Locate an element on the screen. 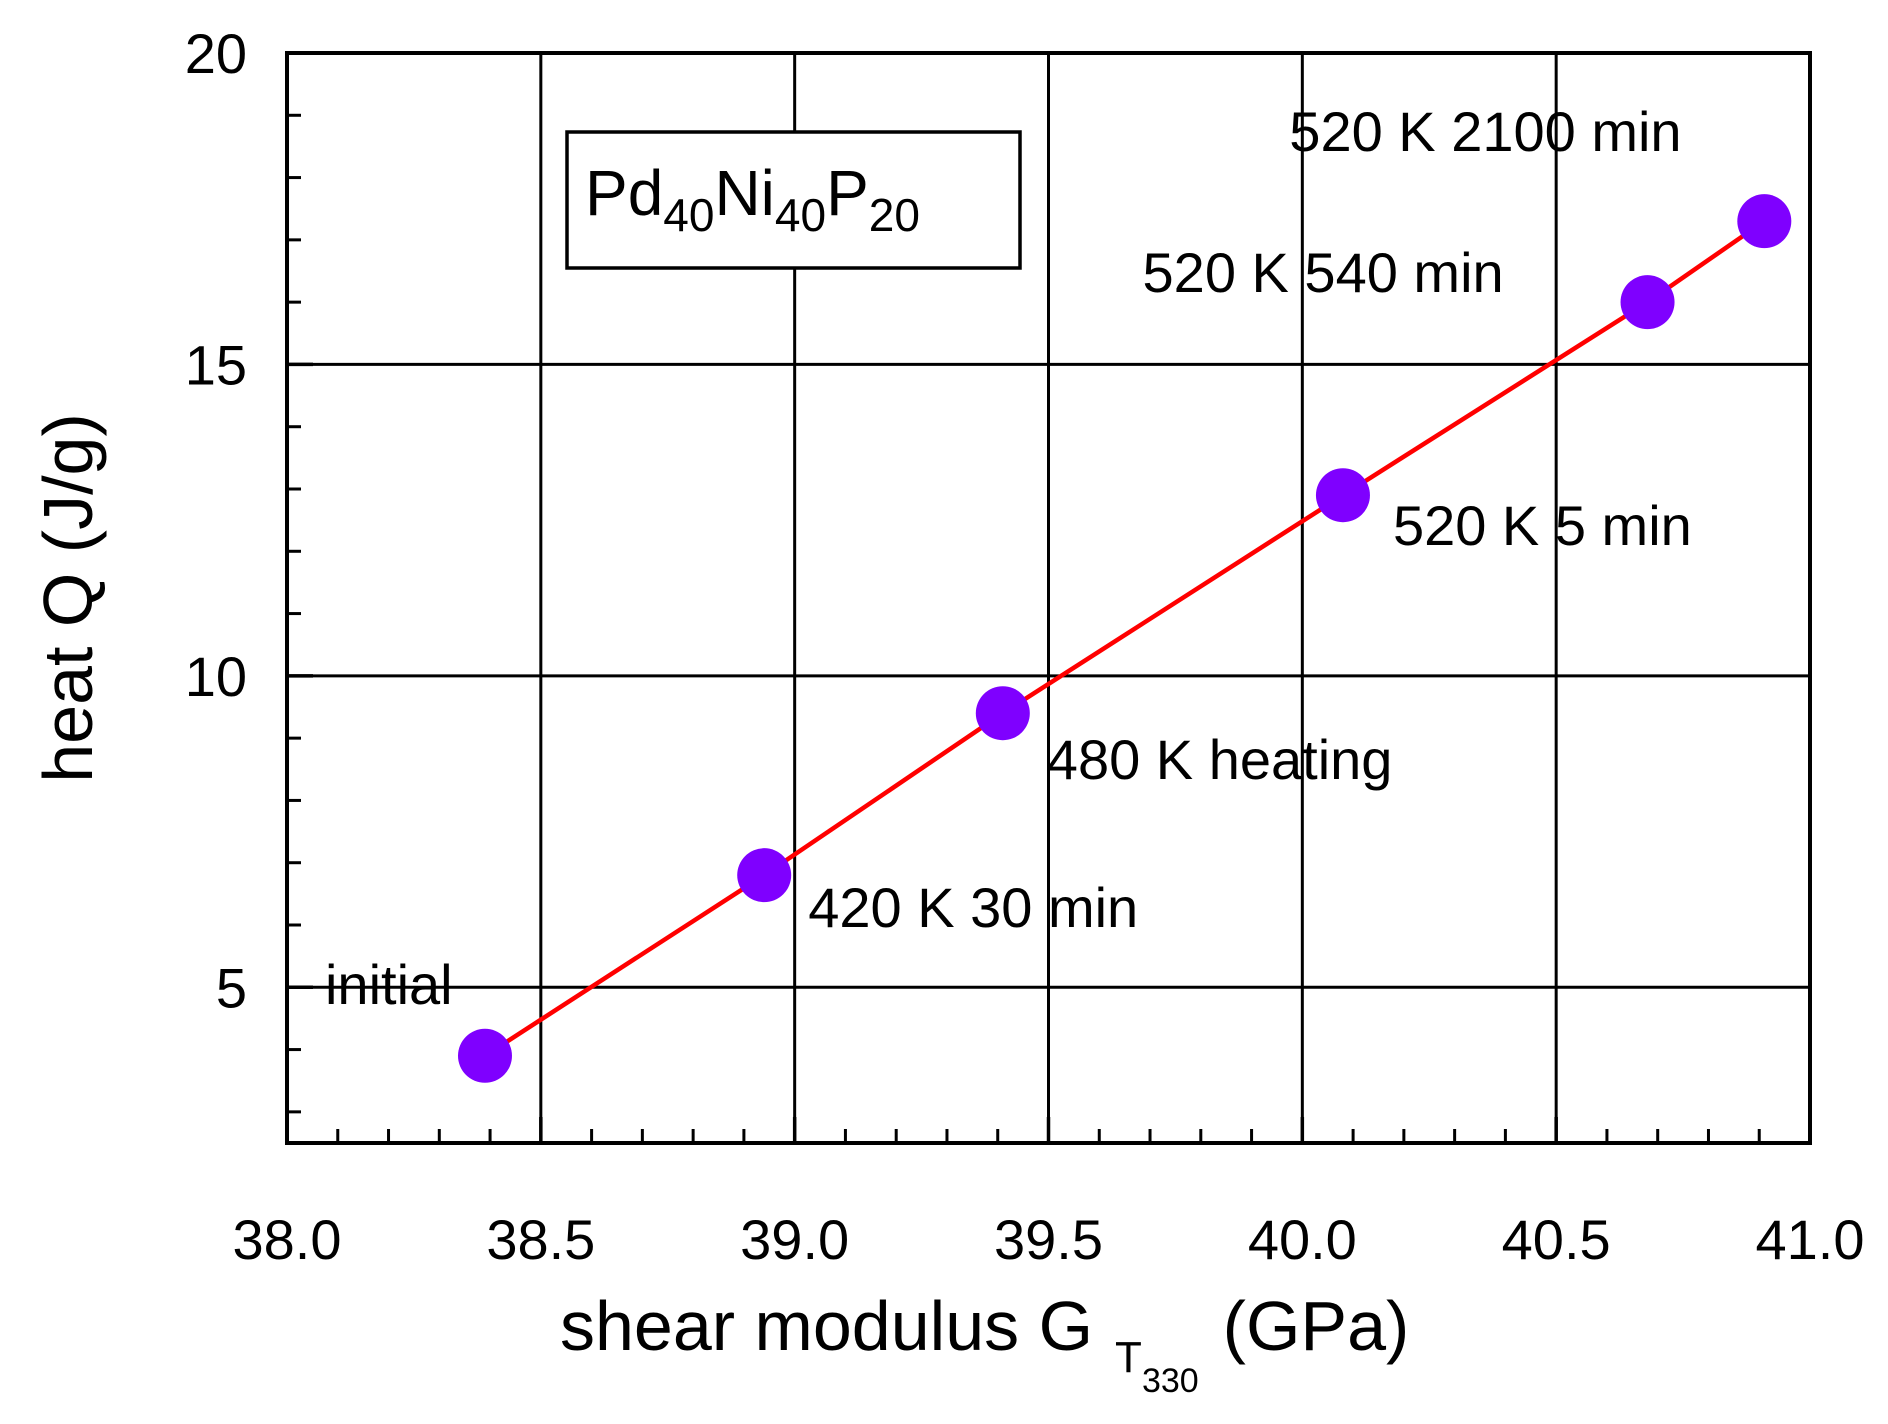  x-tick-label: 41.0 is located at coordinates (1810, 1239).